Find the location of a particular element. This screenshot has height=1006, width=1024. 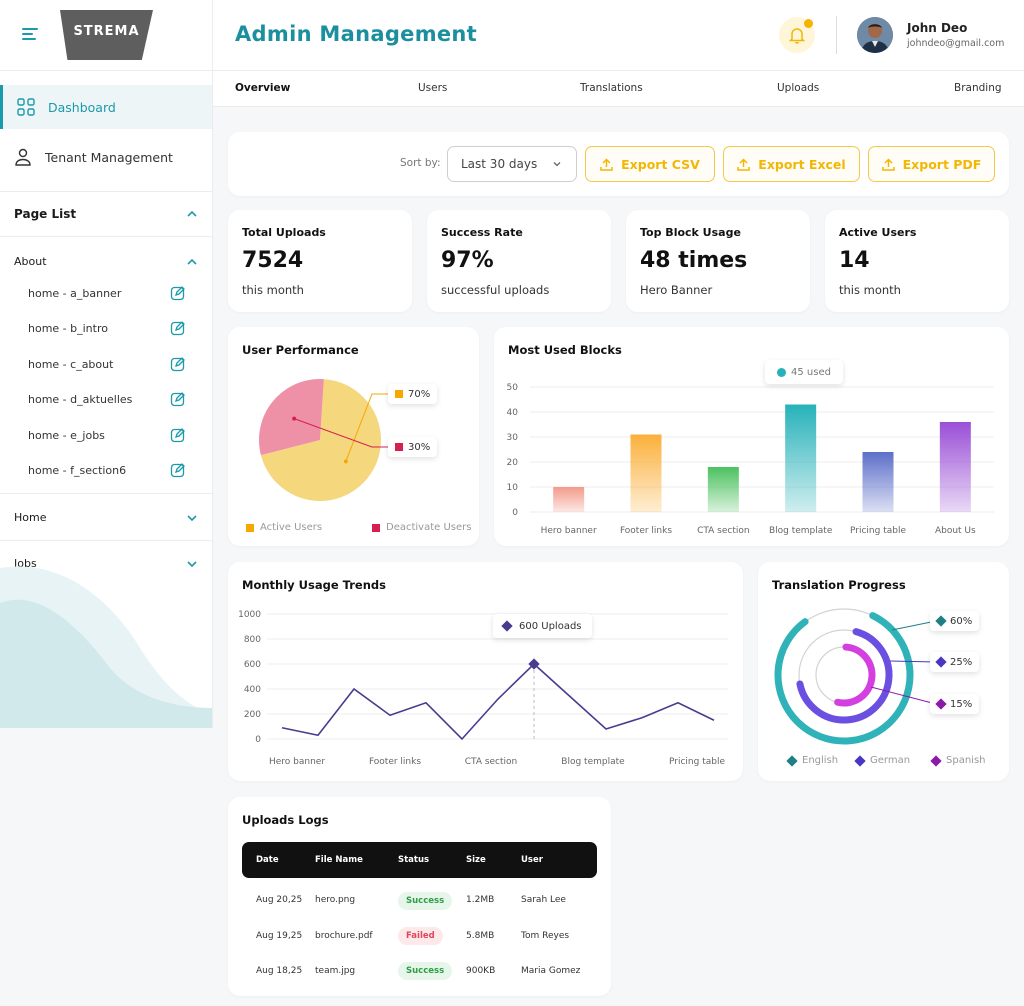

notifications-button is located at coordinates (797, 35).